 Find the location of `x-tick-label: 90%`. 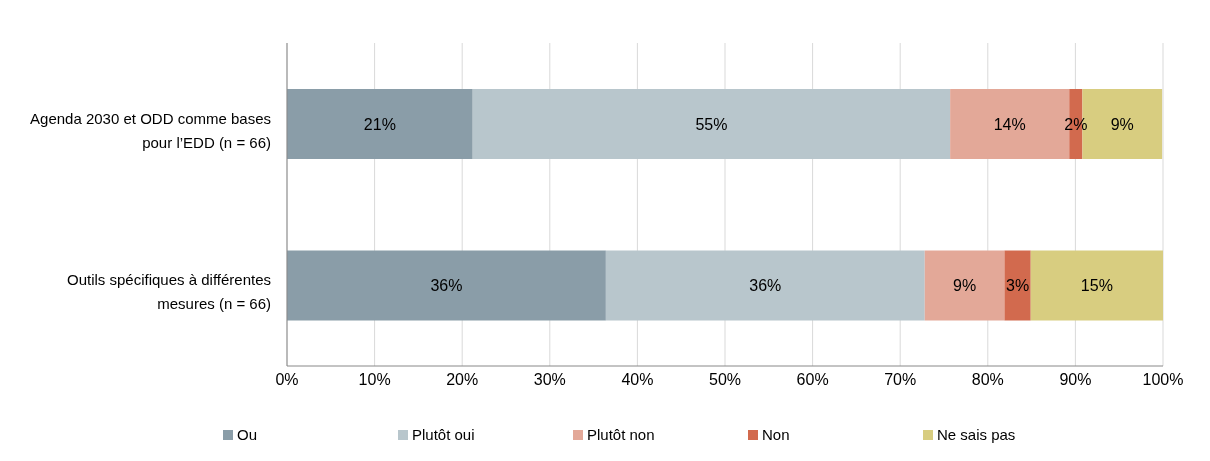

x-tick-label: 90% is located at coordinates (1075, 380).